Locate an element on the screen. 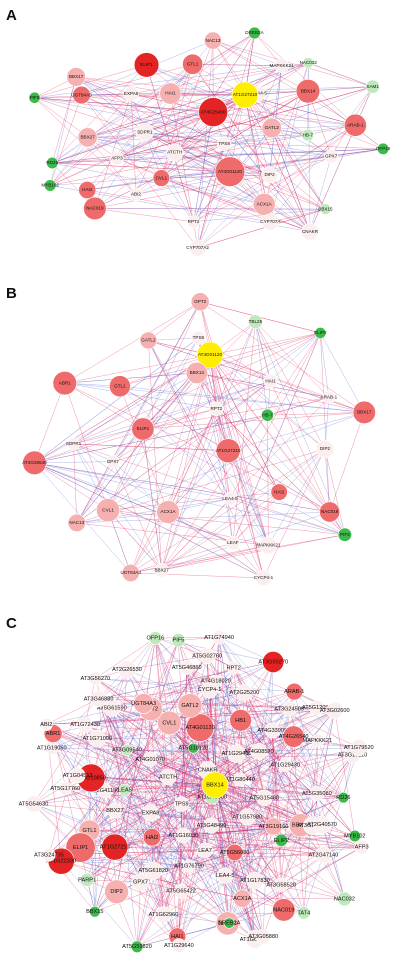 The height and width of the screenshot is (972, 400). node-label: LEA7 is located at coordinates (205, 851).